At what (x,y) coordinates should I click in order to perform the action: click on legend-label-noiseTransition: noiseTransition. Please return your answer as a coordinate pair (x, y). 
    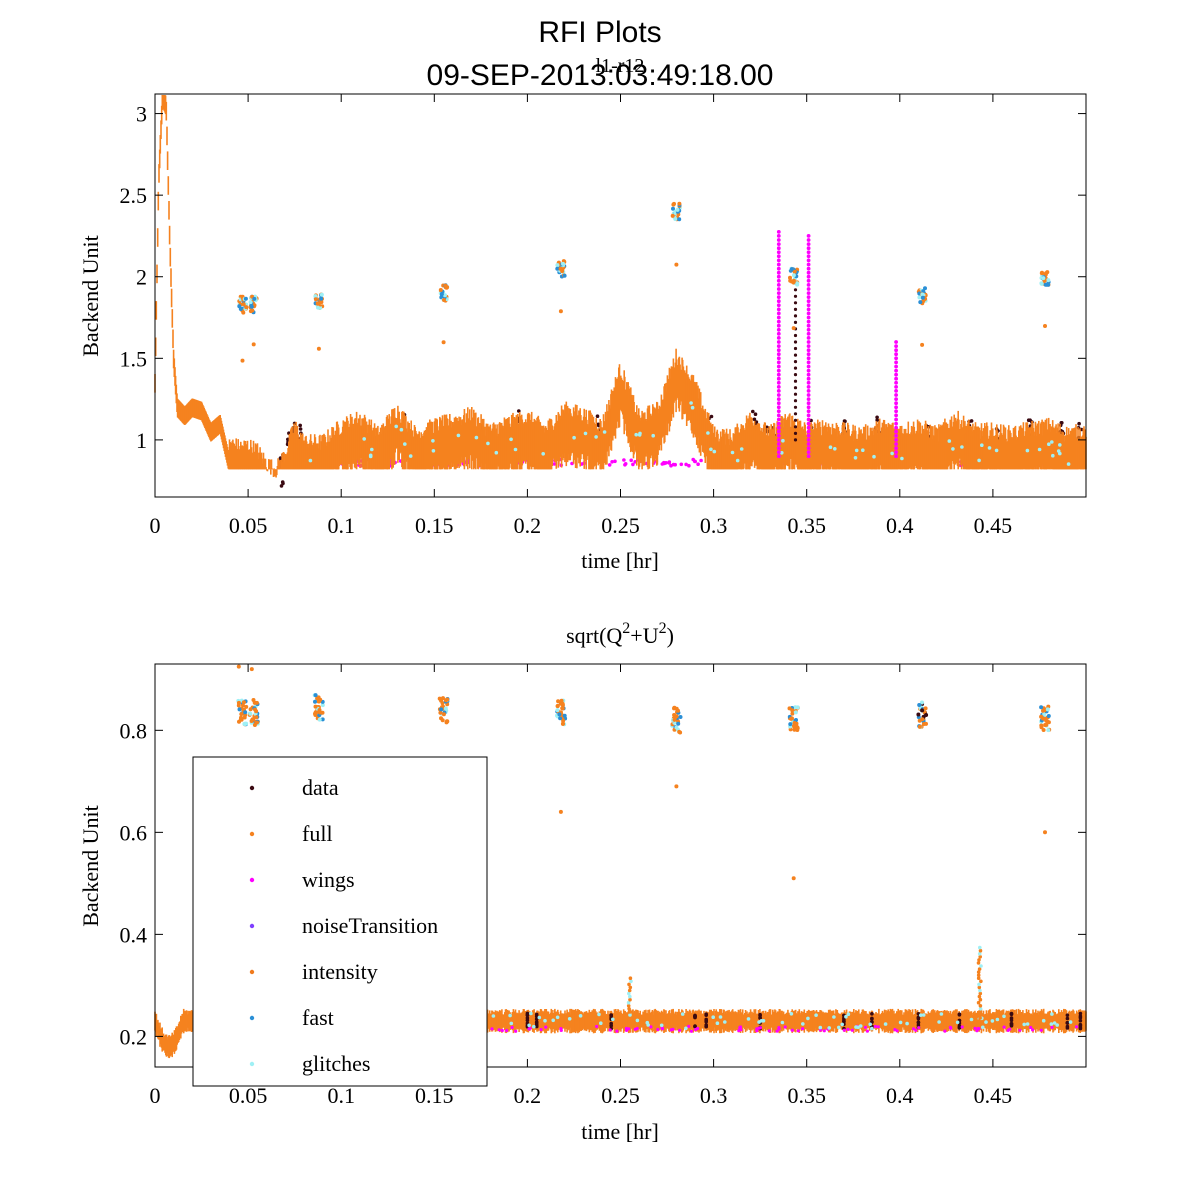
    Looking at the image, I should click on (370, 925).